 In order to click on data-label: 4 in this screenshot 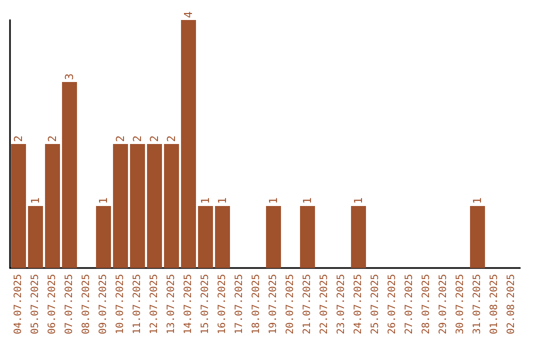, I will do `click(188, 14)`.